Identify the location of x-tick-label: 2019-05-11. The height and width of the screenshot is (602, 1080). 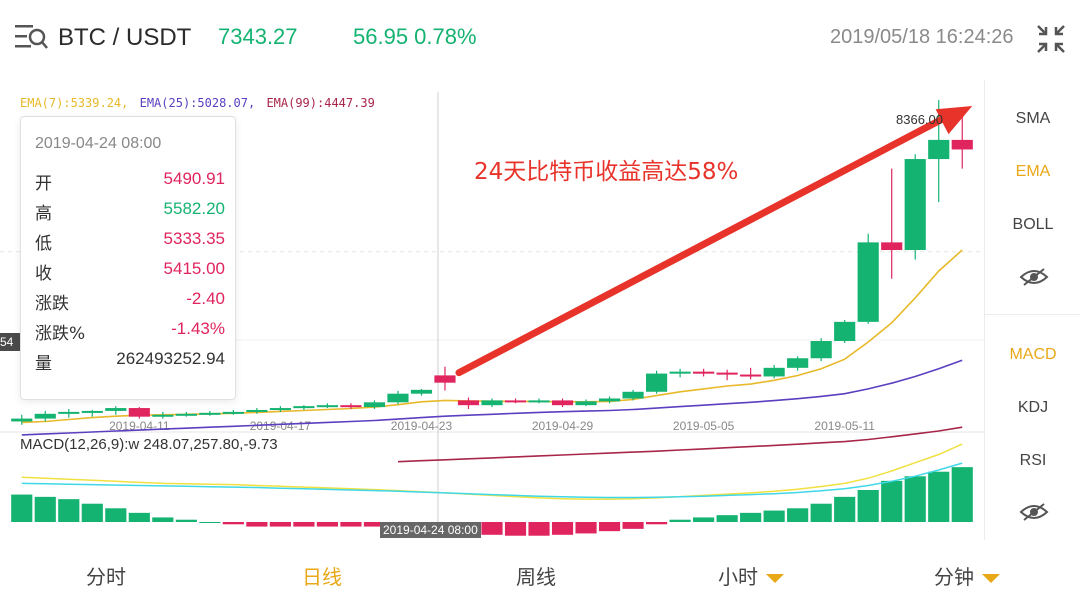
(844, 426).